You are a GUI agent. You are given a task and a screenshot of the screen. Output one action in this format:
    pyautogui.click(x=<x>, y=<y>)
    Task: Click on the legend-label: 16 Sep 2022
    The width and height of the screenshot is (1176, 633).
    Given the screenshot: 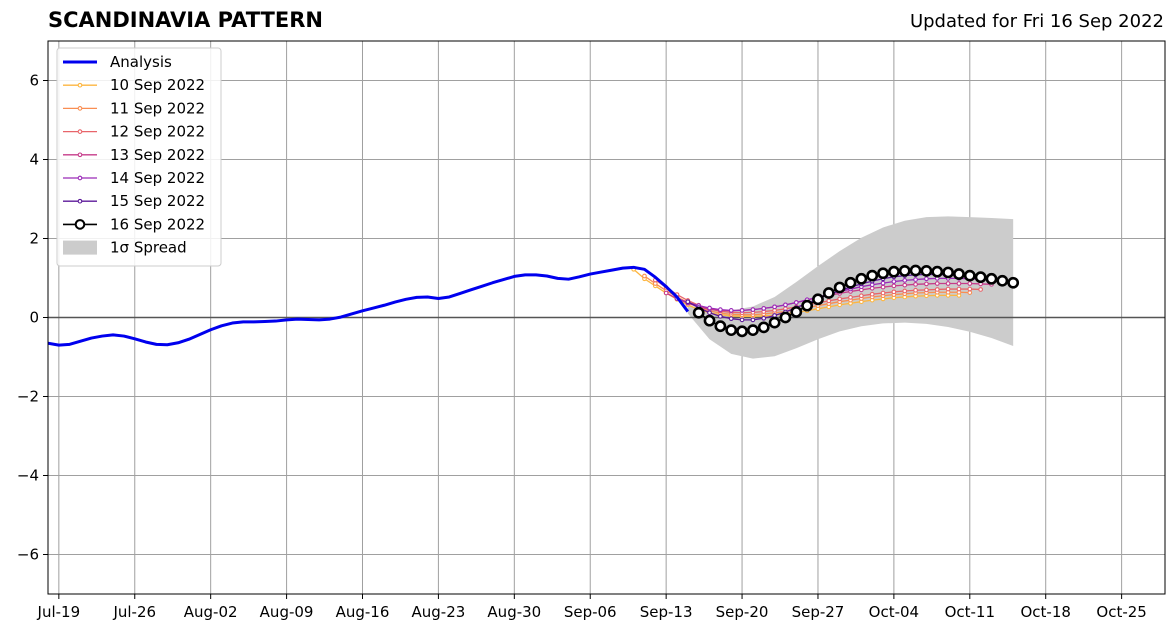 What is the action you would take?
    pyautogui.click(x=157, y=224)
    